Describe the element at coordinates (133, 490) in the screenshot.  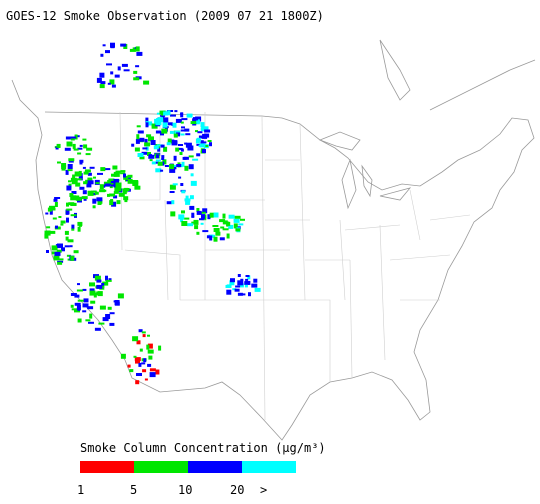
I see `colorbar-label: 5` at that location.